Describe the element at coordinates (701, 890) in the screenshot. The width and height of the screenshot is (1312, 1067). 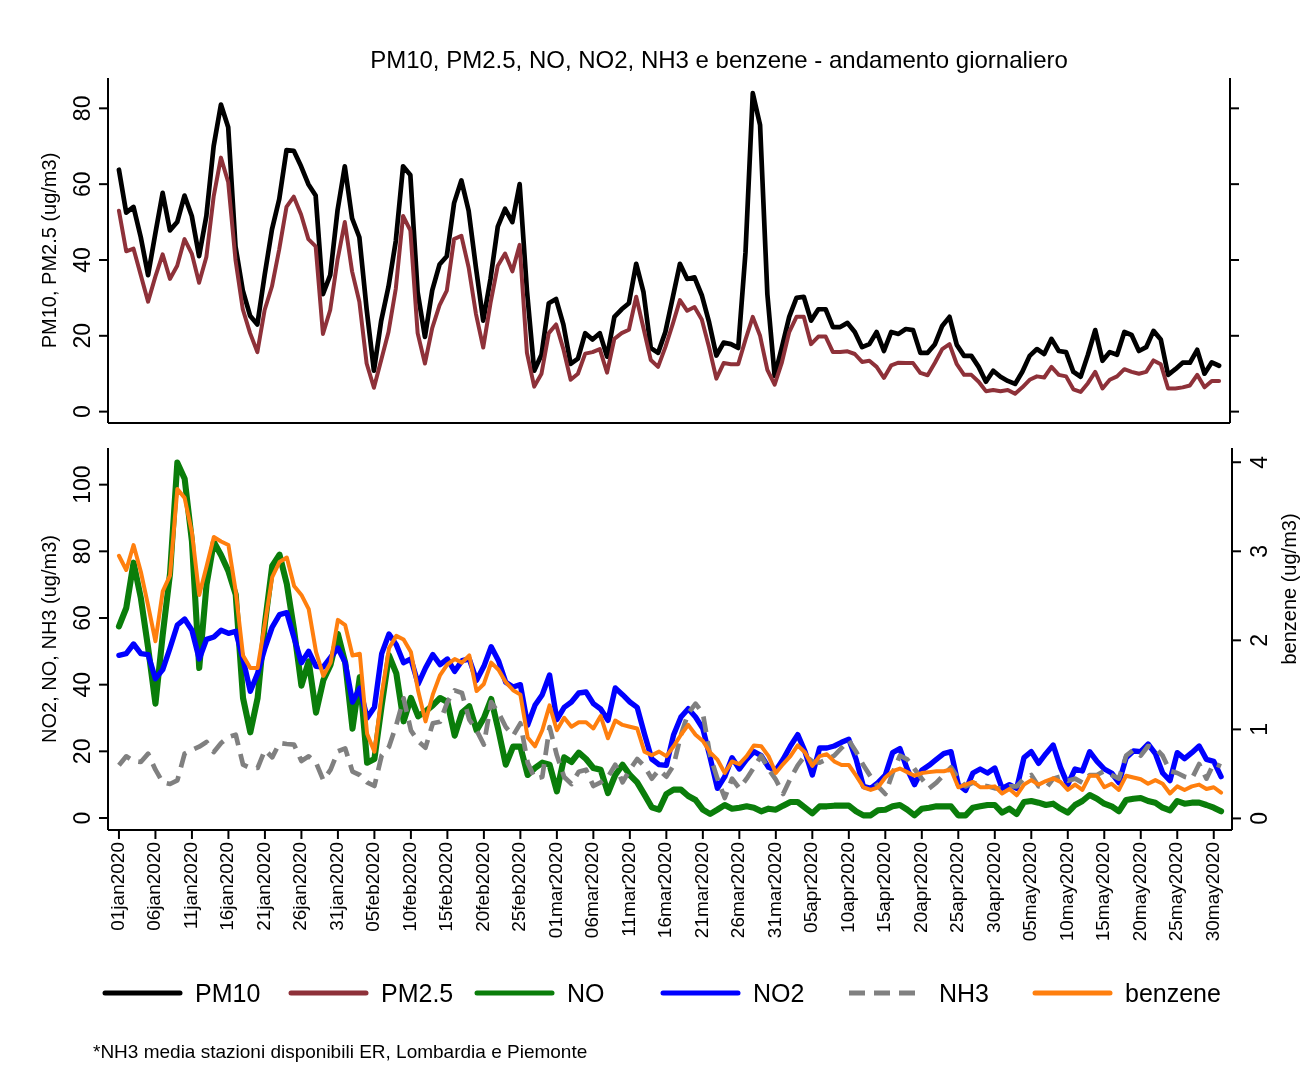
I see `x-tick-label: 21mar2020` at that location.